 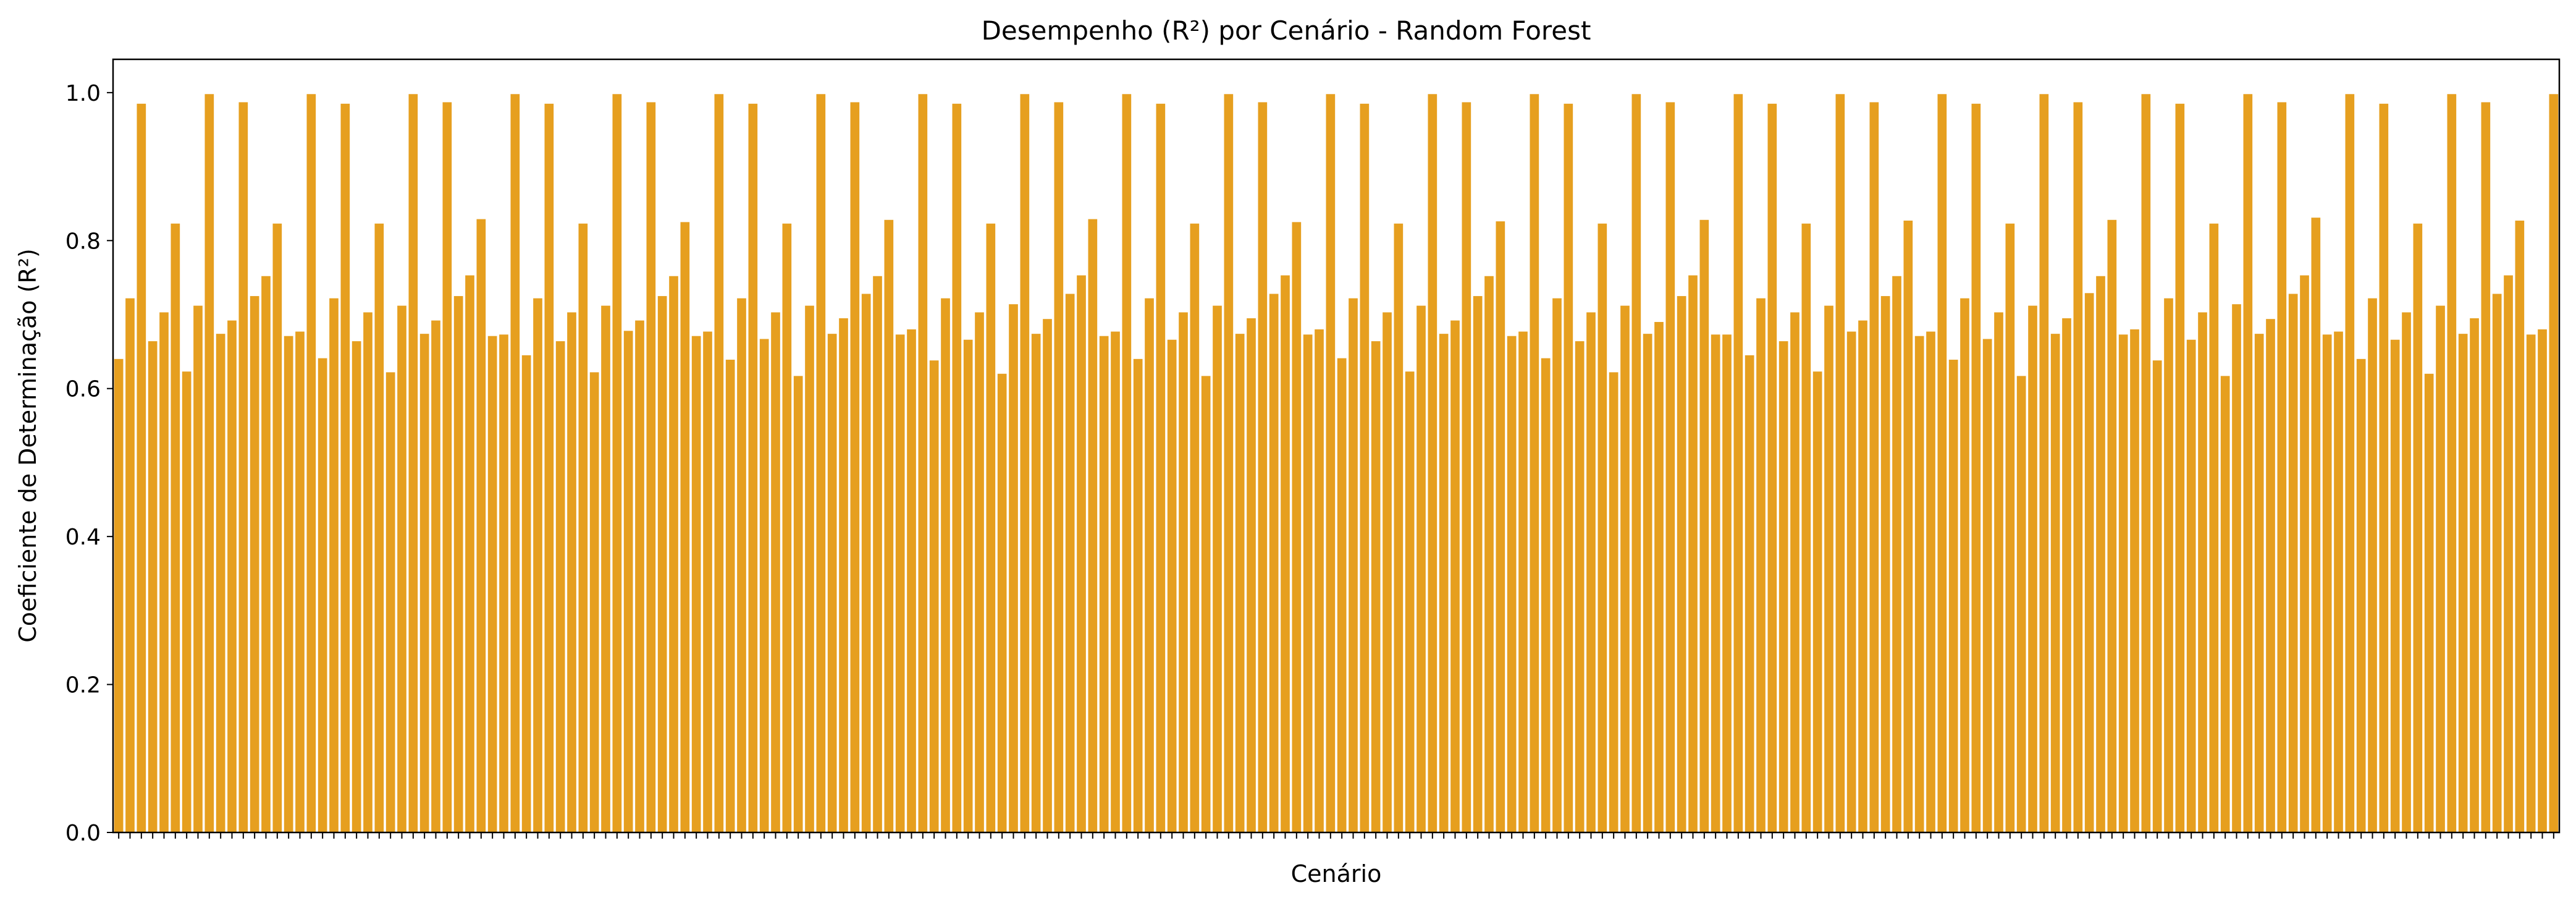 I want to click on y-tick-label: 1.0, so click(x=83, y=93).